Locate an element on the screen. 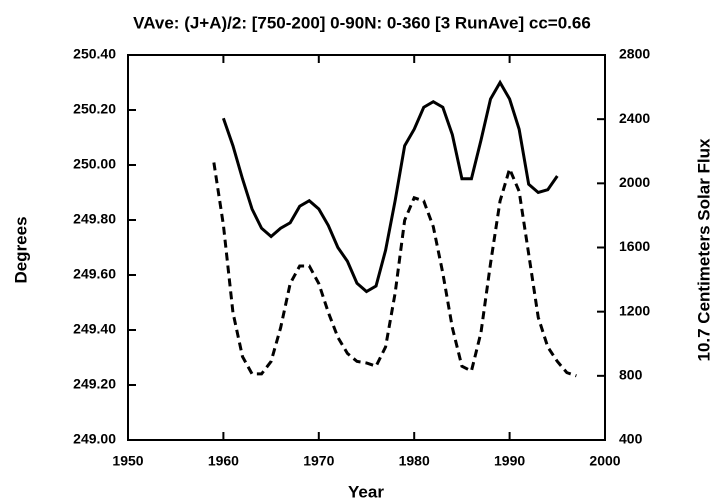 The height and width of the screenshot is (503, 723). y2-tick-label: 1600 is located at coordinates (634, 246).